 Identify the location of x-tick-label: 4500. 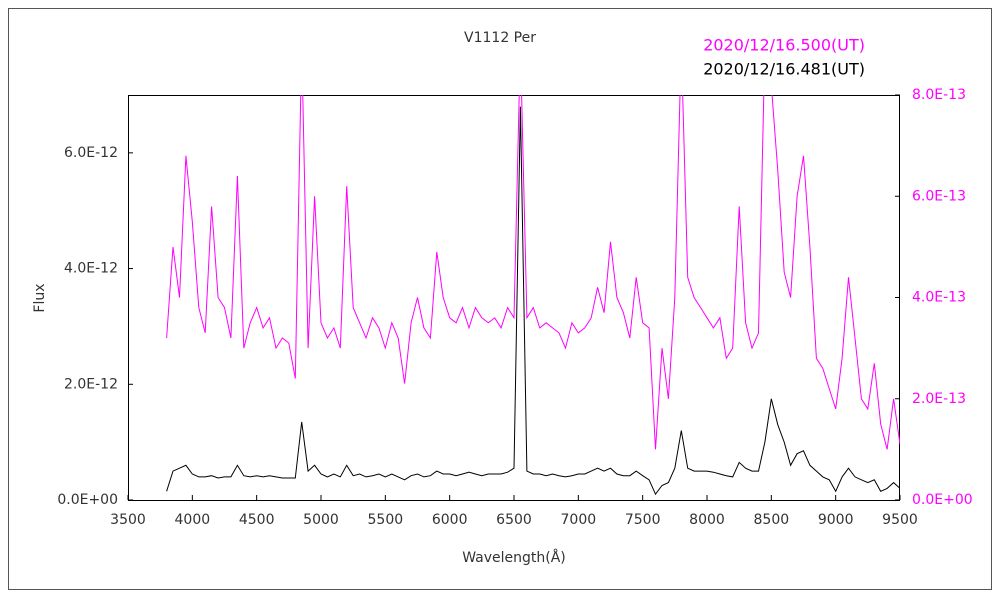
(257, 520).